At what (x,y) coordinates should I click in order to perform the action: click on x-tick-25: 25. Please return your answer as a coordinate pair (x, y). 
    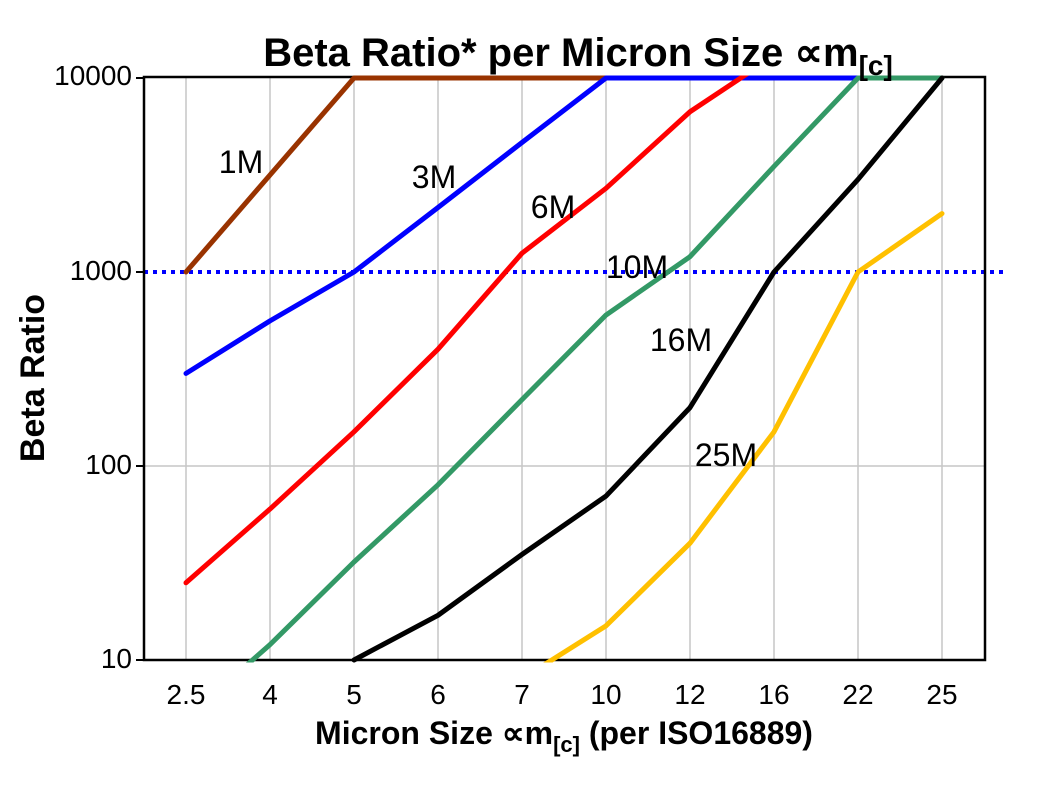
    Looking at the image, I should click on (941, 694).